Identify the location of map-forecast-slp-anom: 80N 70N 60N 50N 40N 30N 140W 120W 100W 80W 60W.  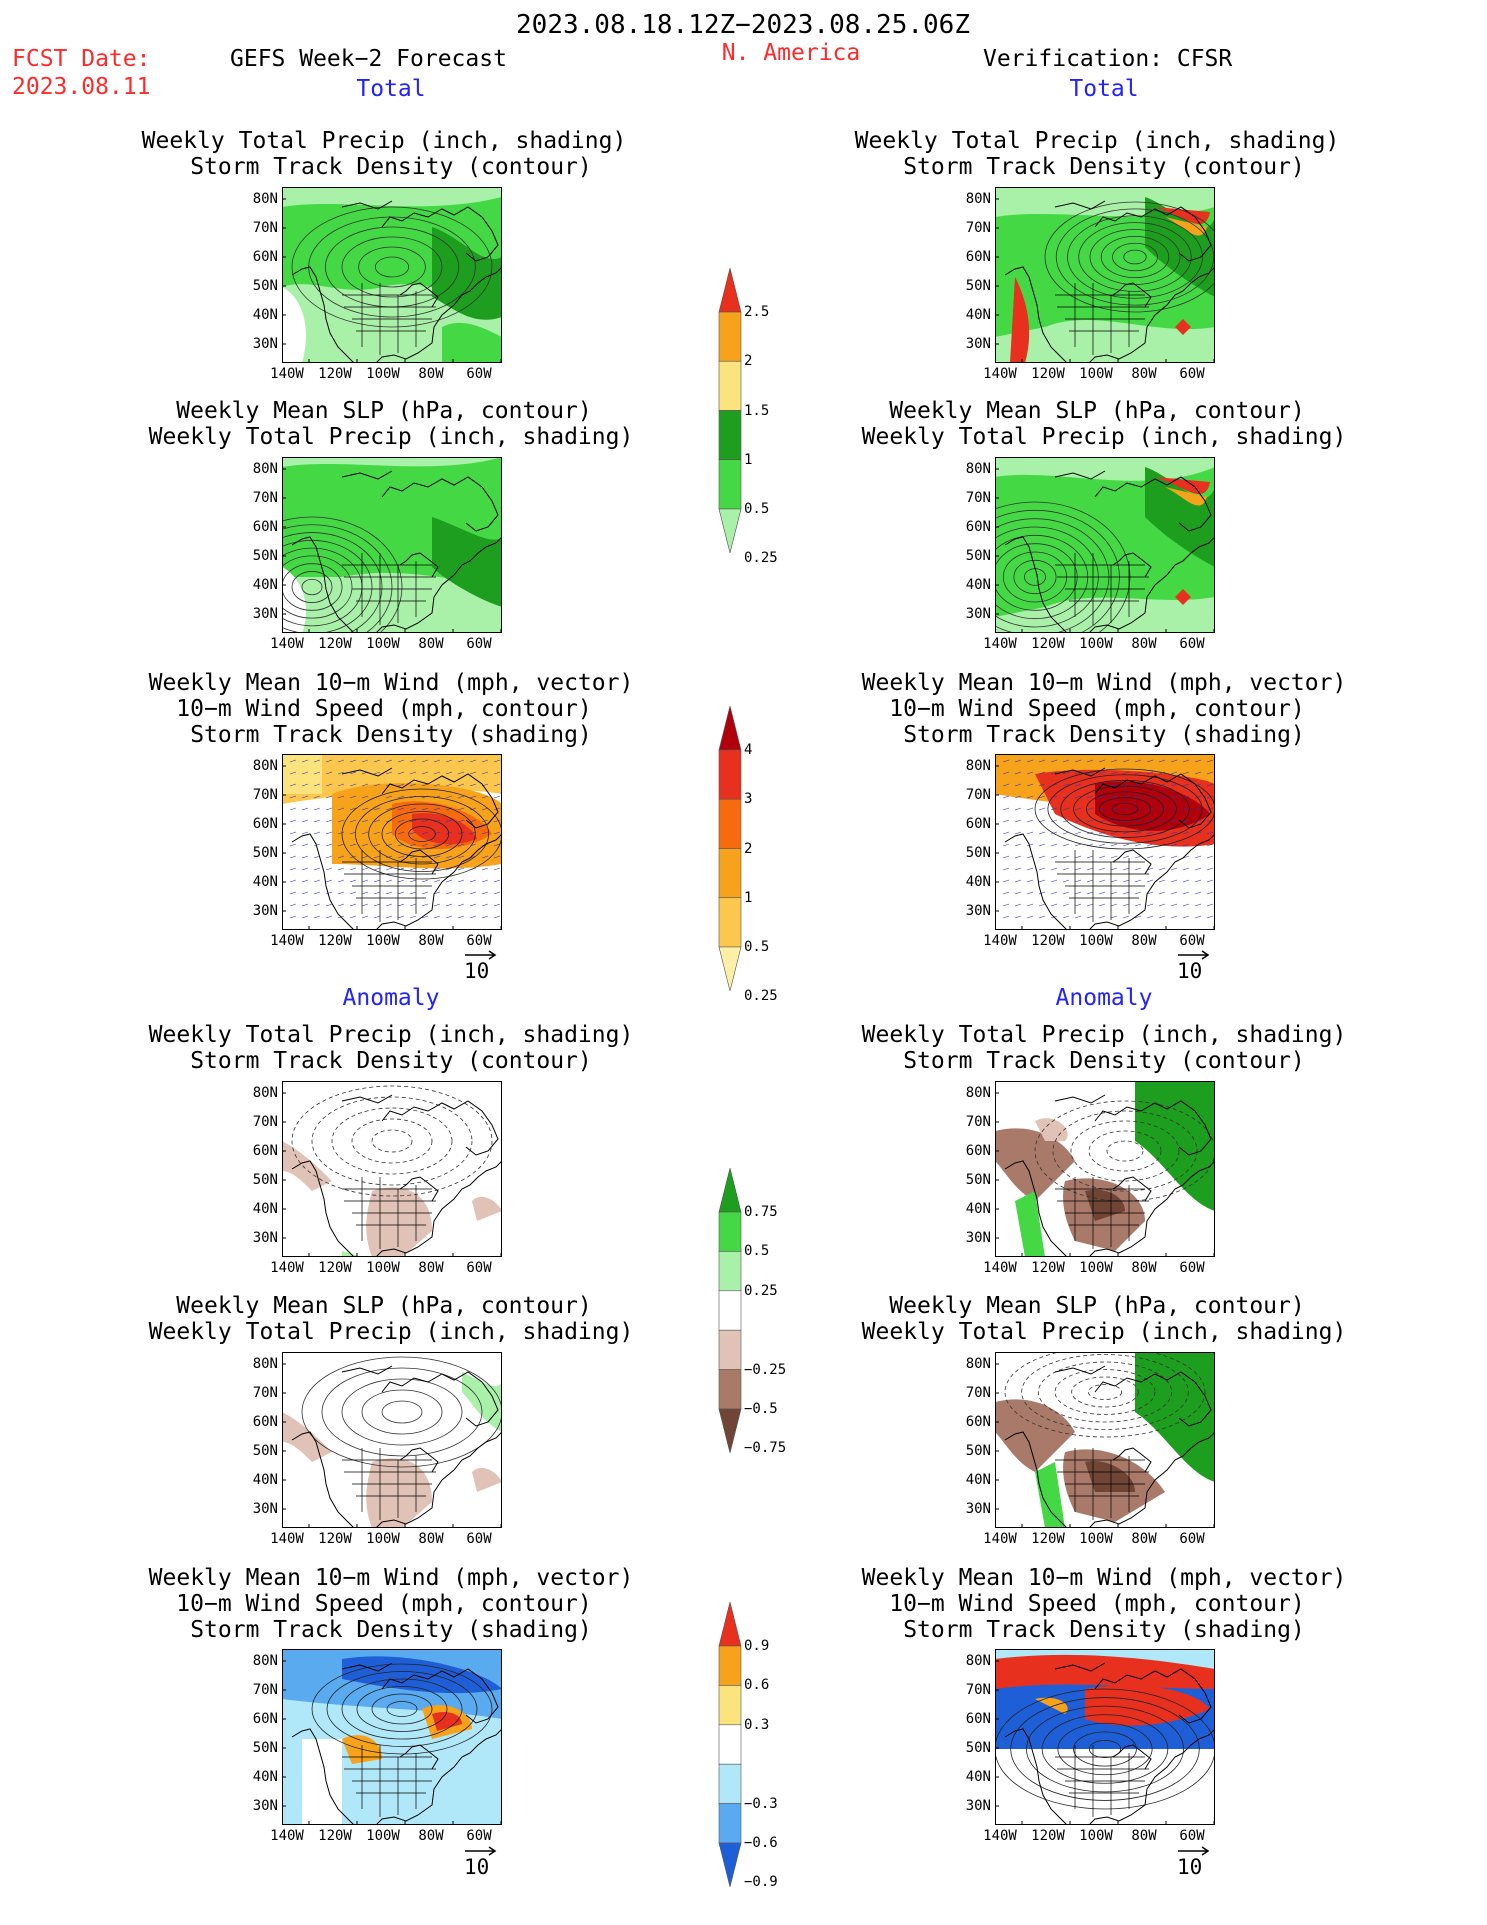
(377, 1449).